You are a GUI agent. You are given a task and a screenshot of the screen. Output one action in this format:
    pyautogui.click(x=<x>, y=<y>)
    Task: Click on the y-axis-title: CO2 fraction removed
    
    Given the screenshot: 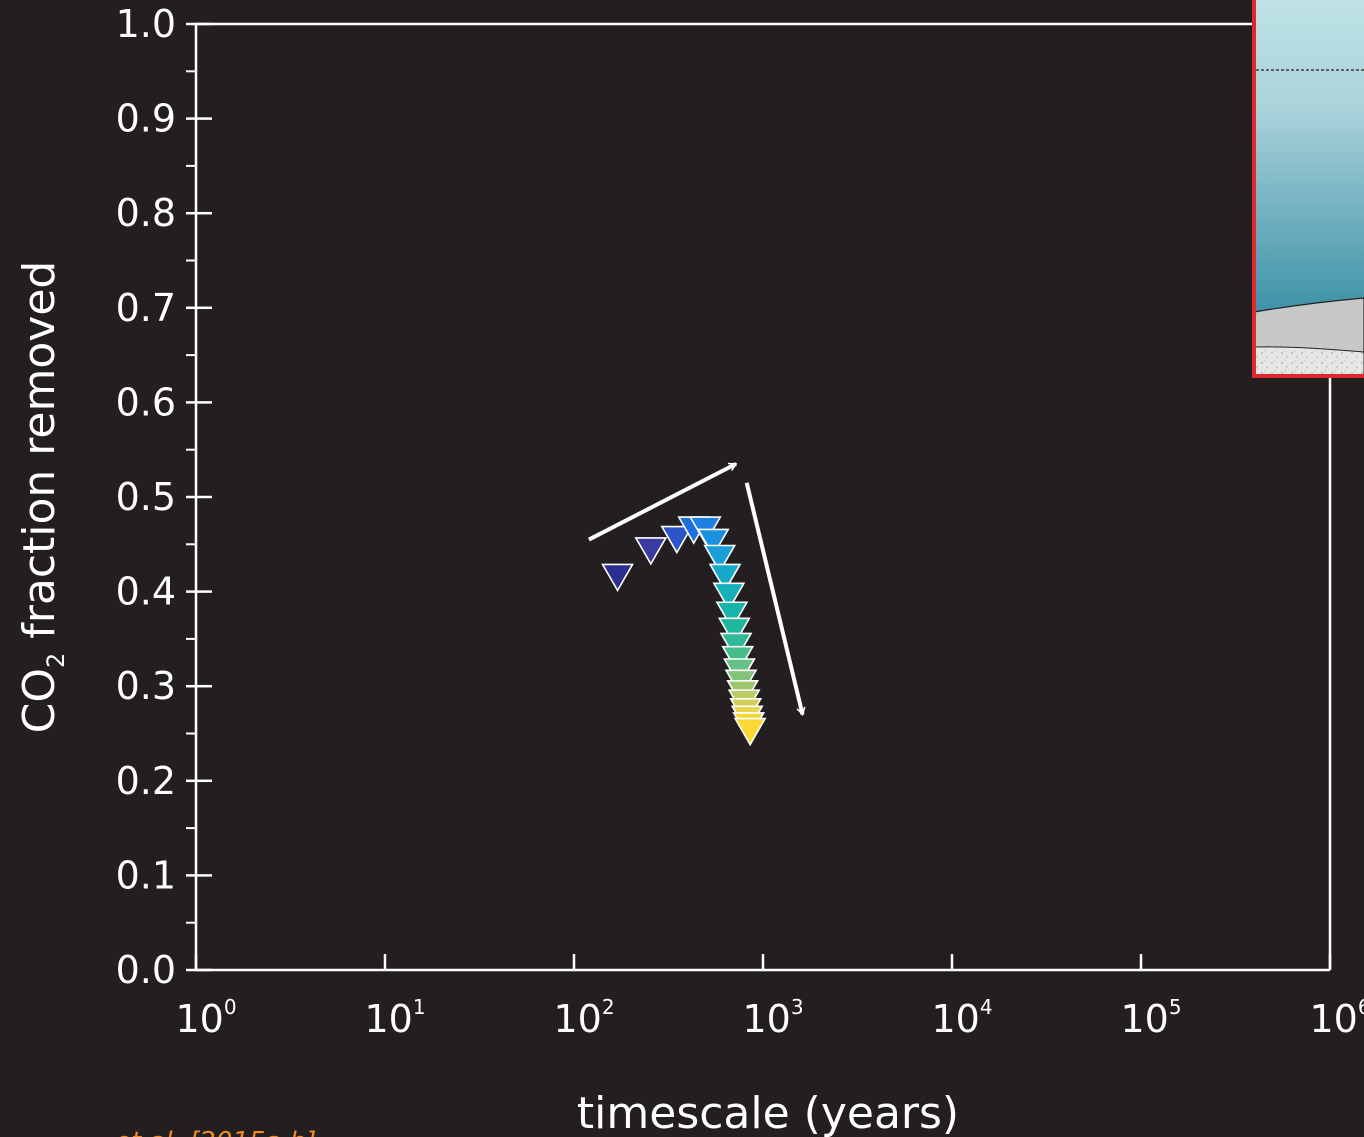 What is the action you would take?
    pyautogui.click(x=42, y=497)
    